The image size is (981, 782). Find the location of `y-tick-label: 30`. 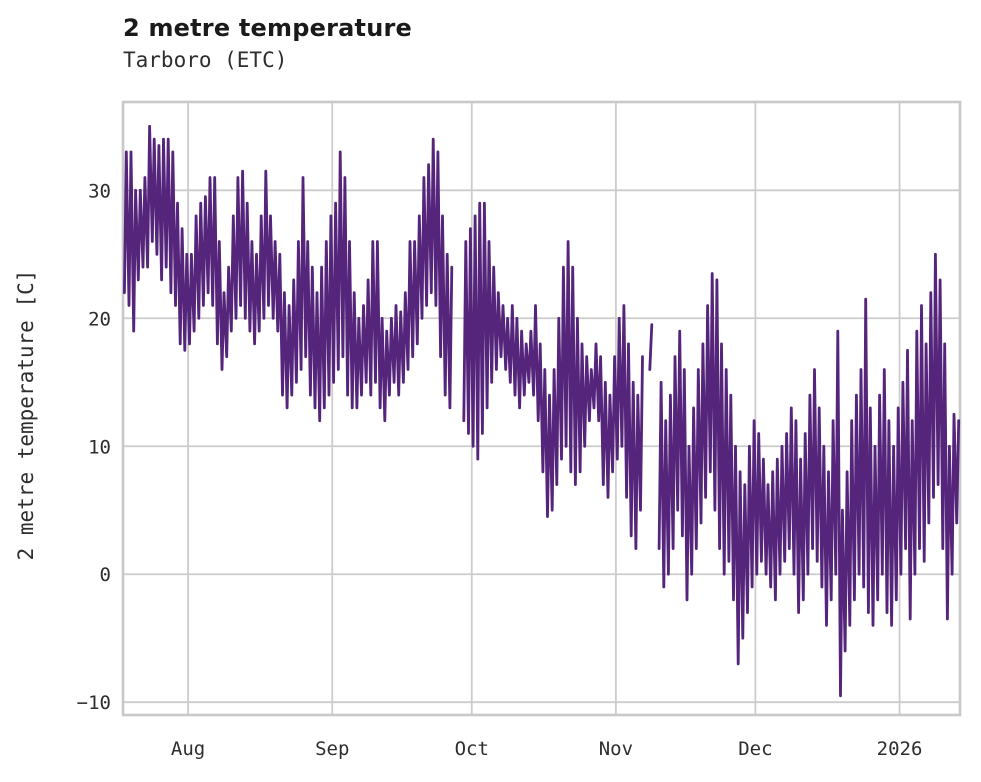

y-tick-label: 30 is located at coordinates (99, 191).